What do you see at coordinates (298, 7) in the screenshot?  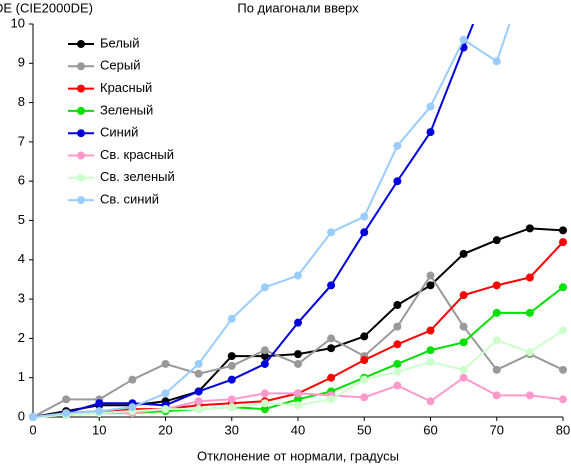 I see `chart-title: По диагонали вверх` at bounding box center [298, 7].